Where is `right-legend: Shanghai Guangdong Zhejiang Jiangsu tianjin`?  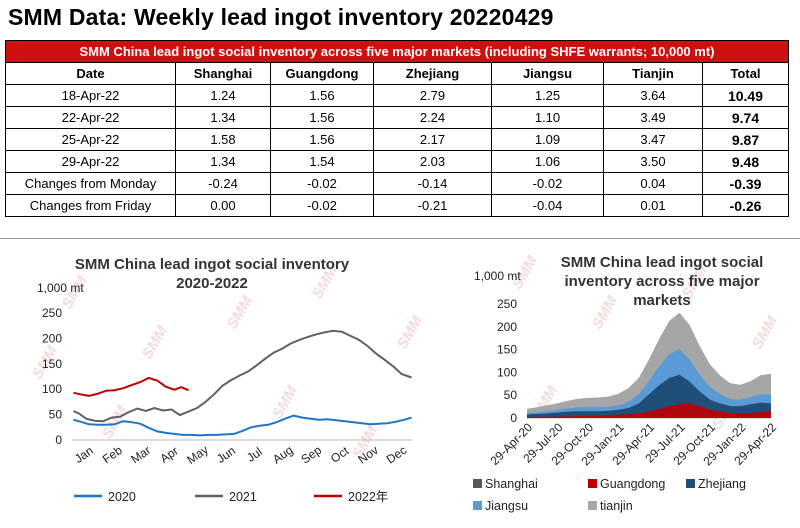 right-legend: Shanghai Guangdong Zhejiang Jiangsu tianjin is located at coordinates (609, 495).